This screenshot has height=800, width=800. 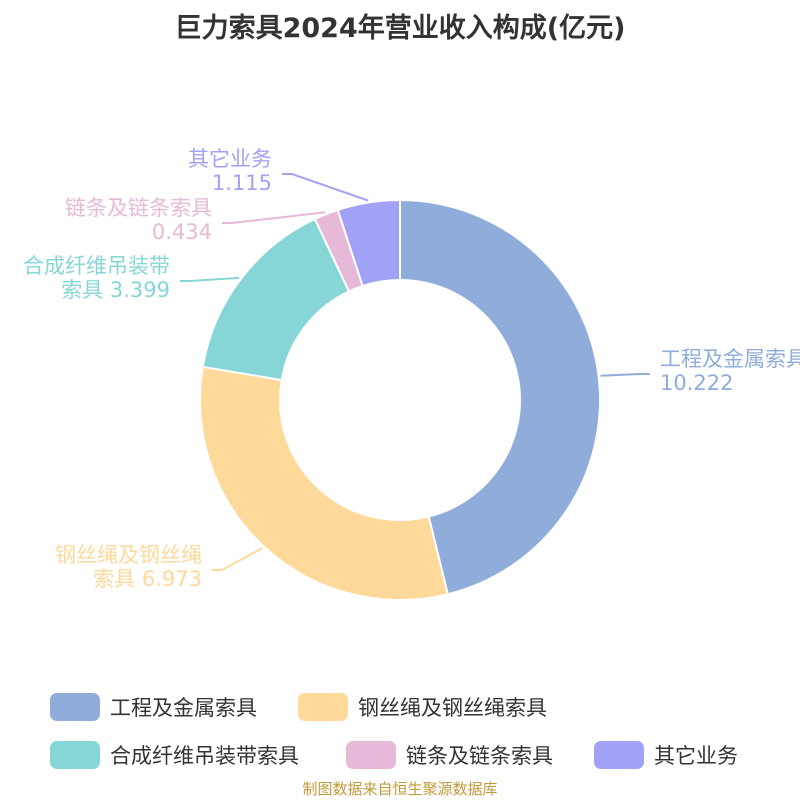 I want to click on callout-line: 钢丝绳及钢丝绳, so click(x=128, y=555).